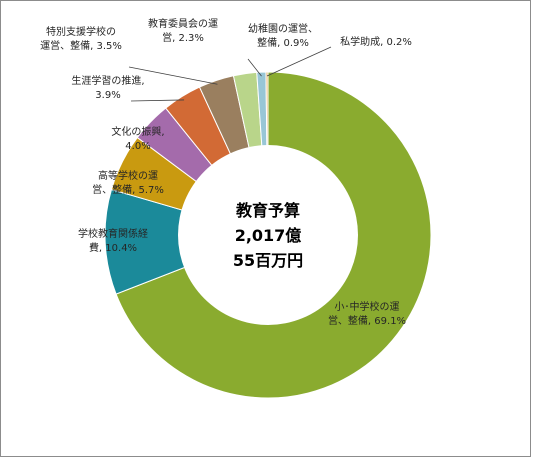  I want to click on center-label-line-2: 2,017億, so click(268, 235).